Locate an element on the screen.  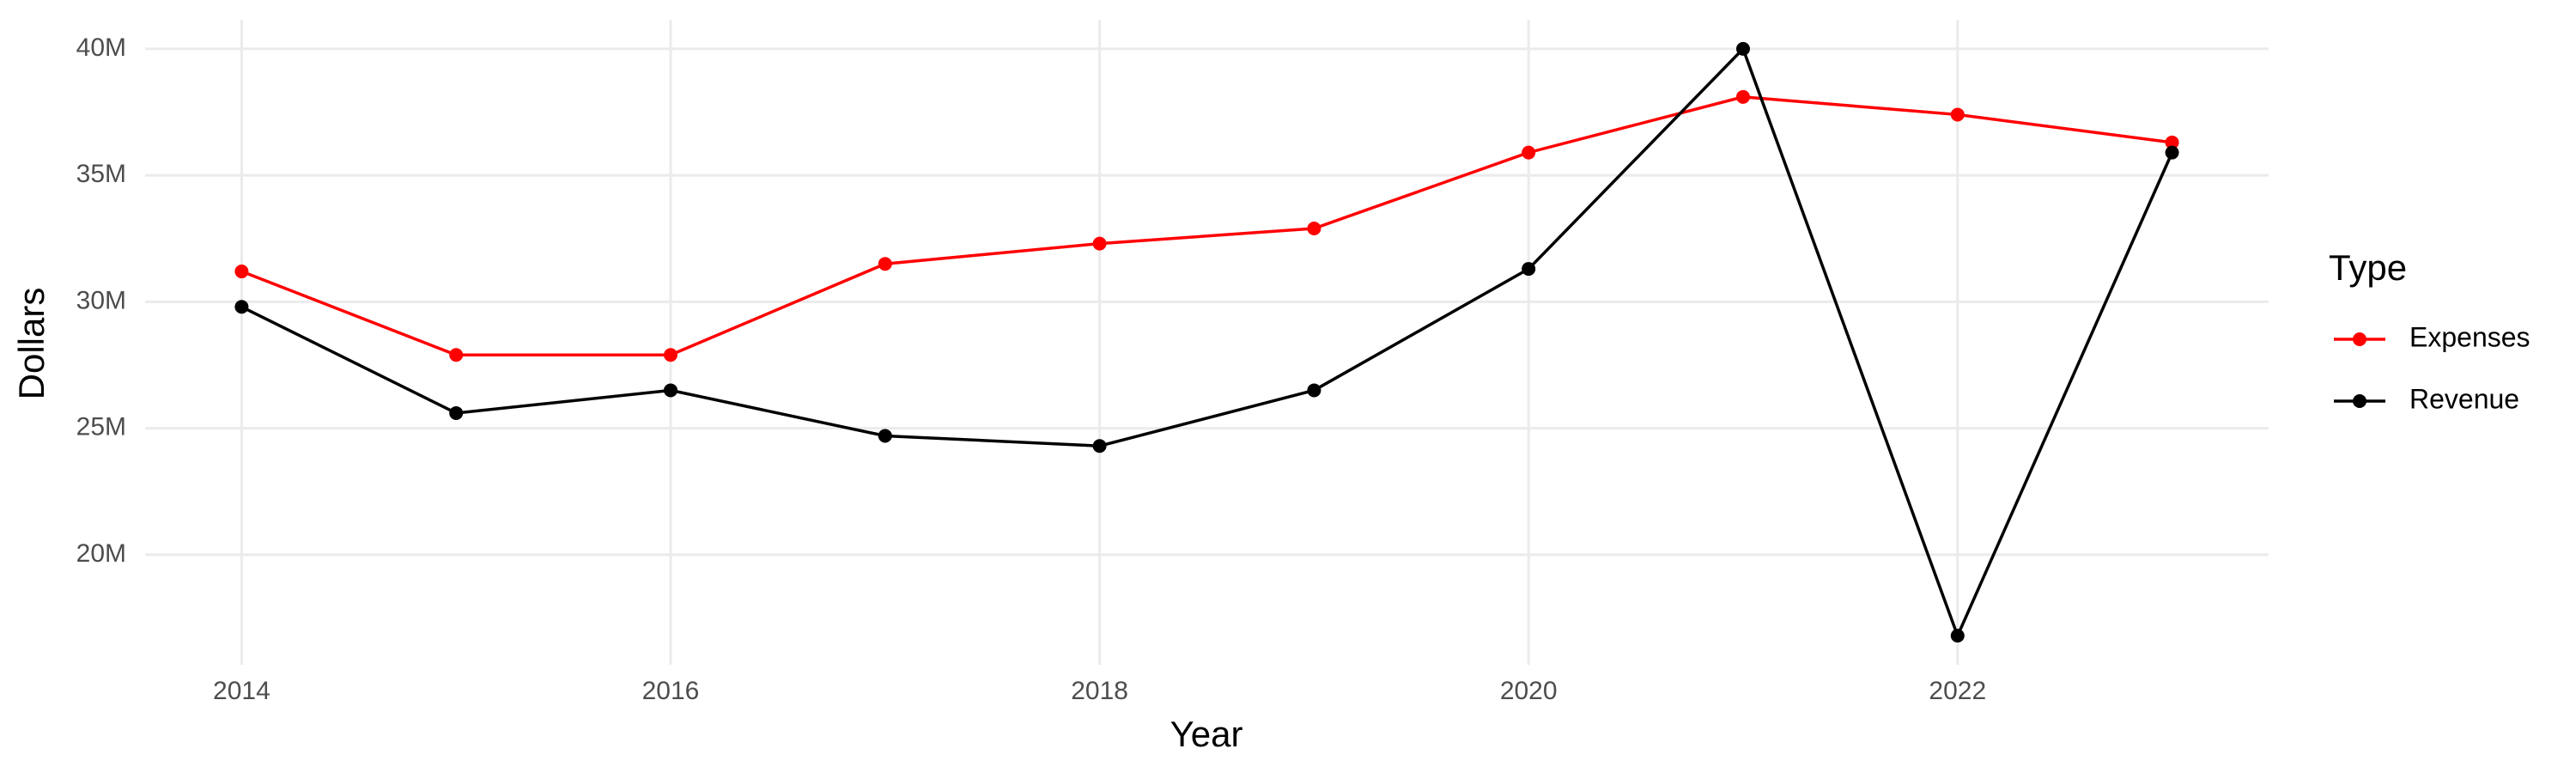
y-tick-label: 20M is located at coordinates (101, 553).